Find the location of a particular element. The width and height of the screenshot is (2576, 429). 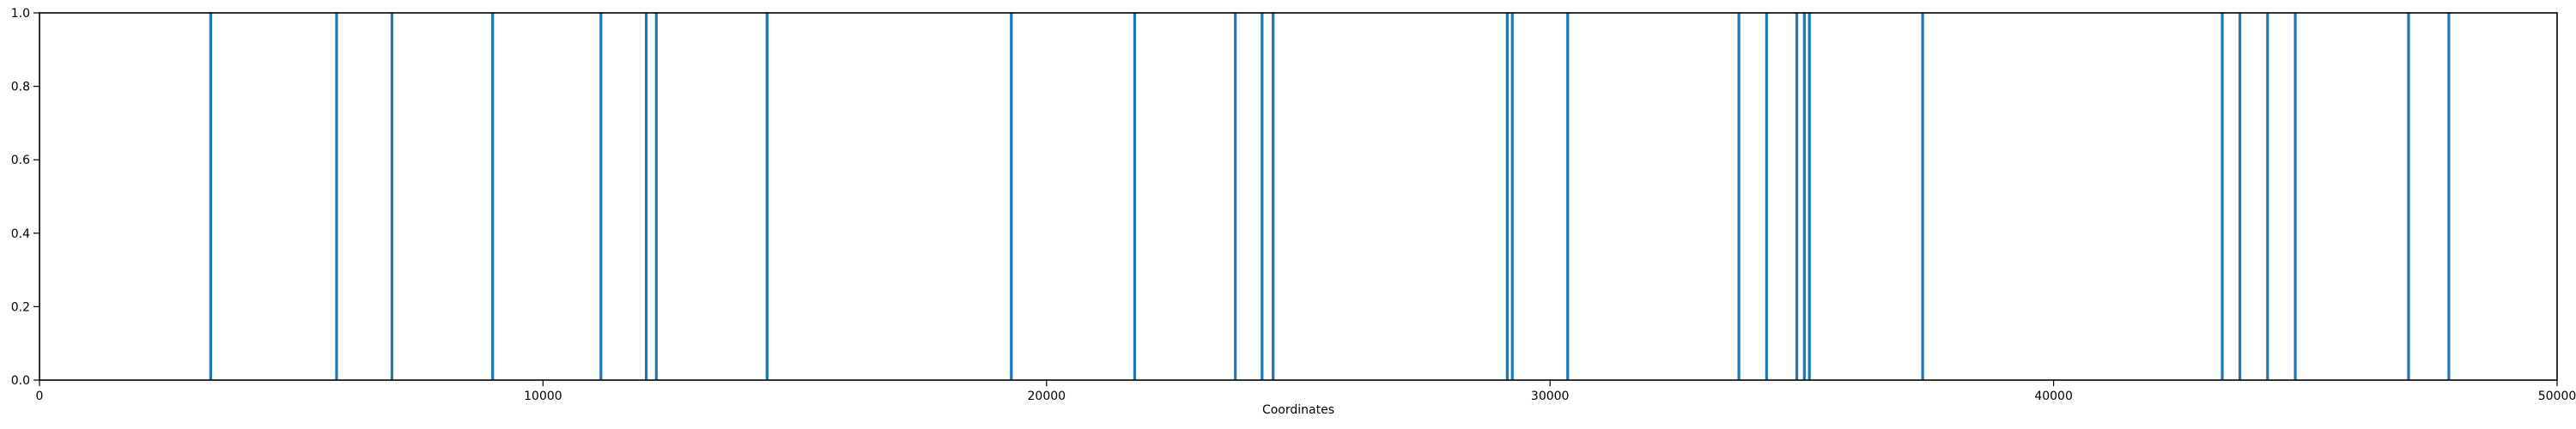

y-axis: 0.0 0.2 0.4 0.6 0.8 1.0 is located at coordinates (25, 197).